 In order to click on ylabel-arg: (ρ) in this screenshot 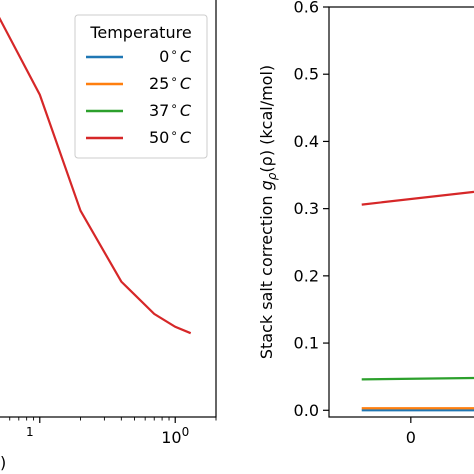, I will do `click(266, 161)`.